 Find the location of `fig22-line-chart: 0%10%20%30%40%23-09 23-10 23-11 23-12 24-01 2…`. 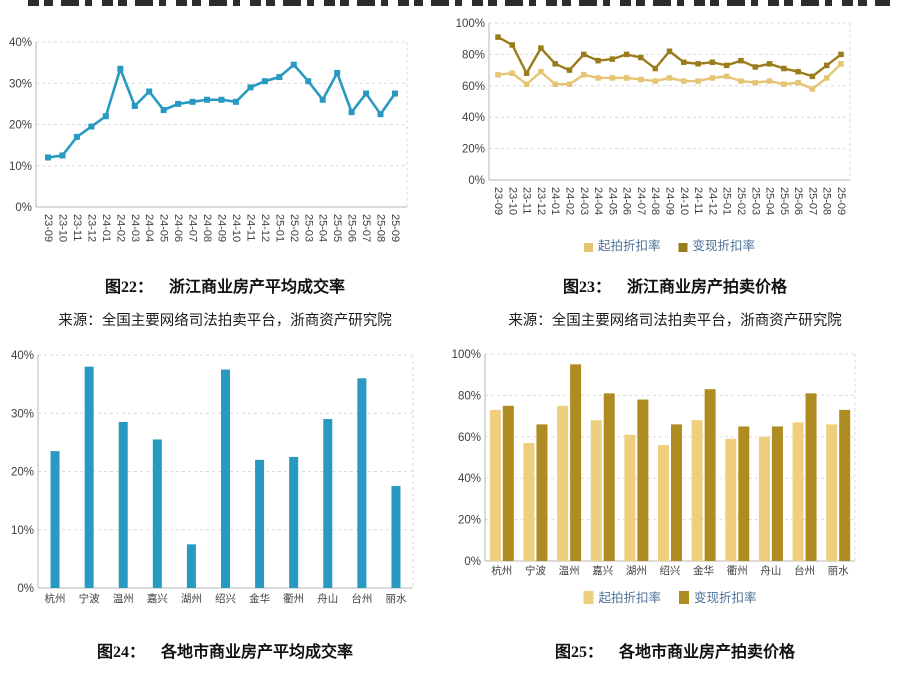

fig22-line-chart: 0%10%20%30%40%23-09 23-10 23-11 23-12 24-01 2… is located at coordinates (208, 139).